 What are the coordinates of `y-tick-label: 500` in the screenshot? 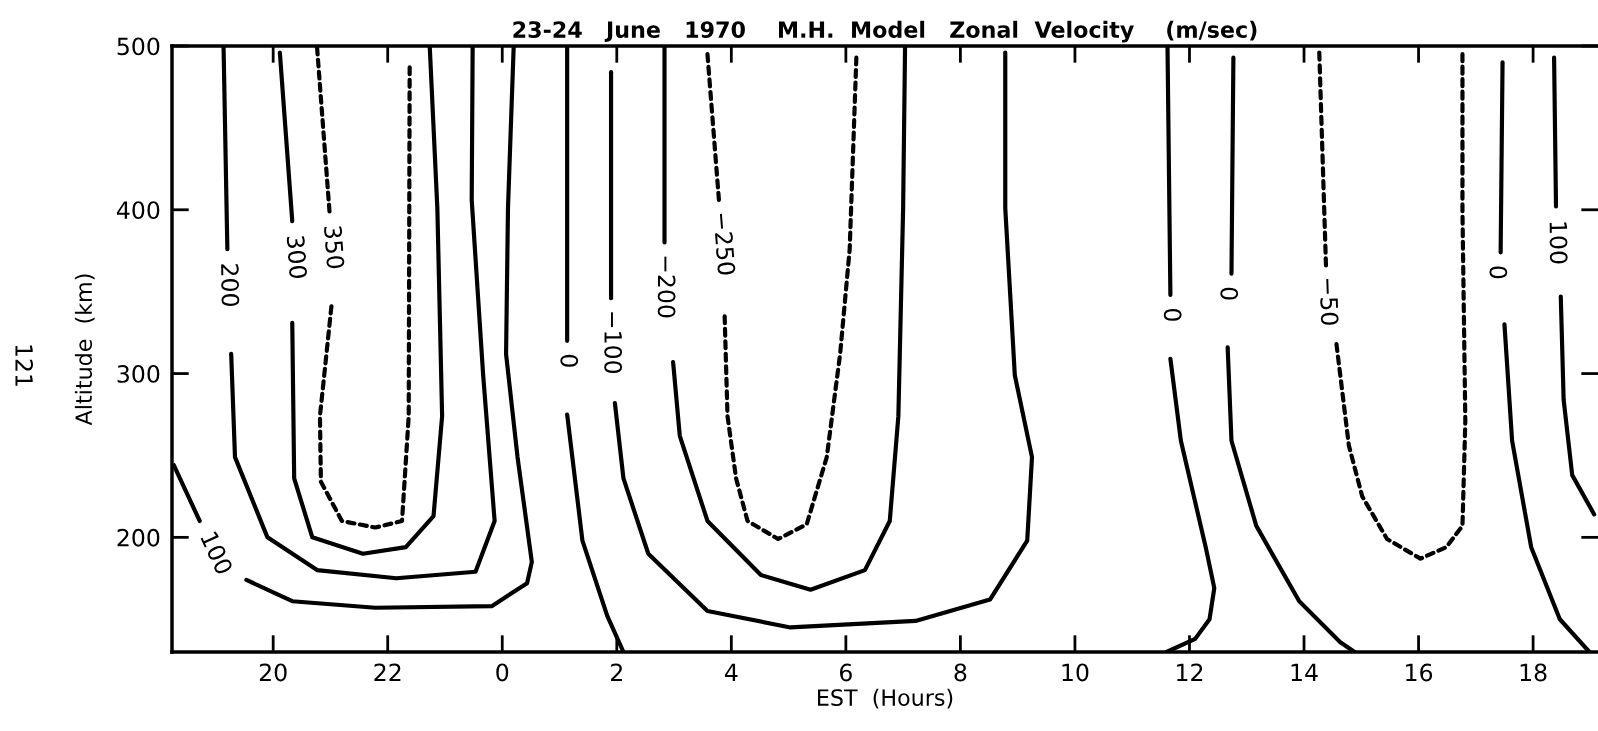 It's located at (138, 46).